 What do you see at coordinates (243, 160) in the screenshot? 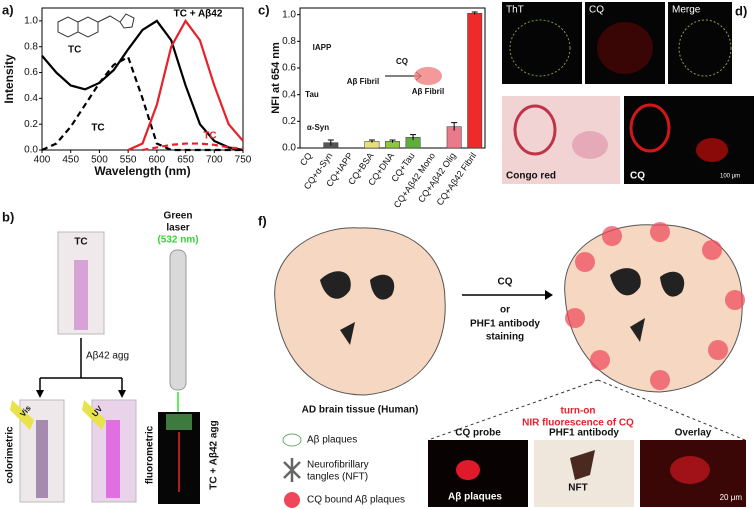
I see `x-tick-label: 750` at bounding box center [243, 160].